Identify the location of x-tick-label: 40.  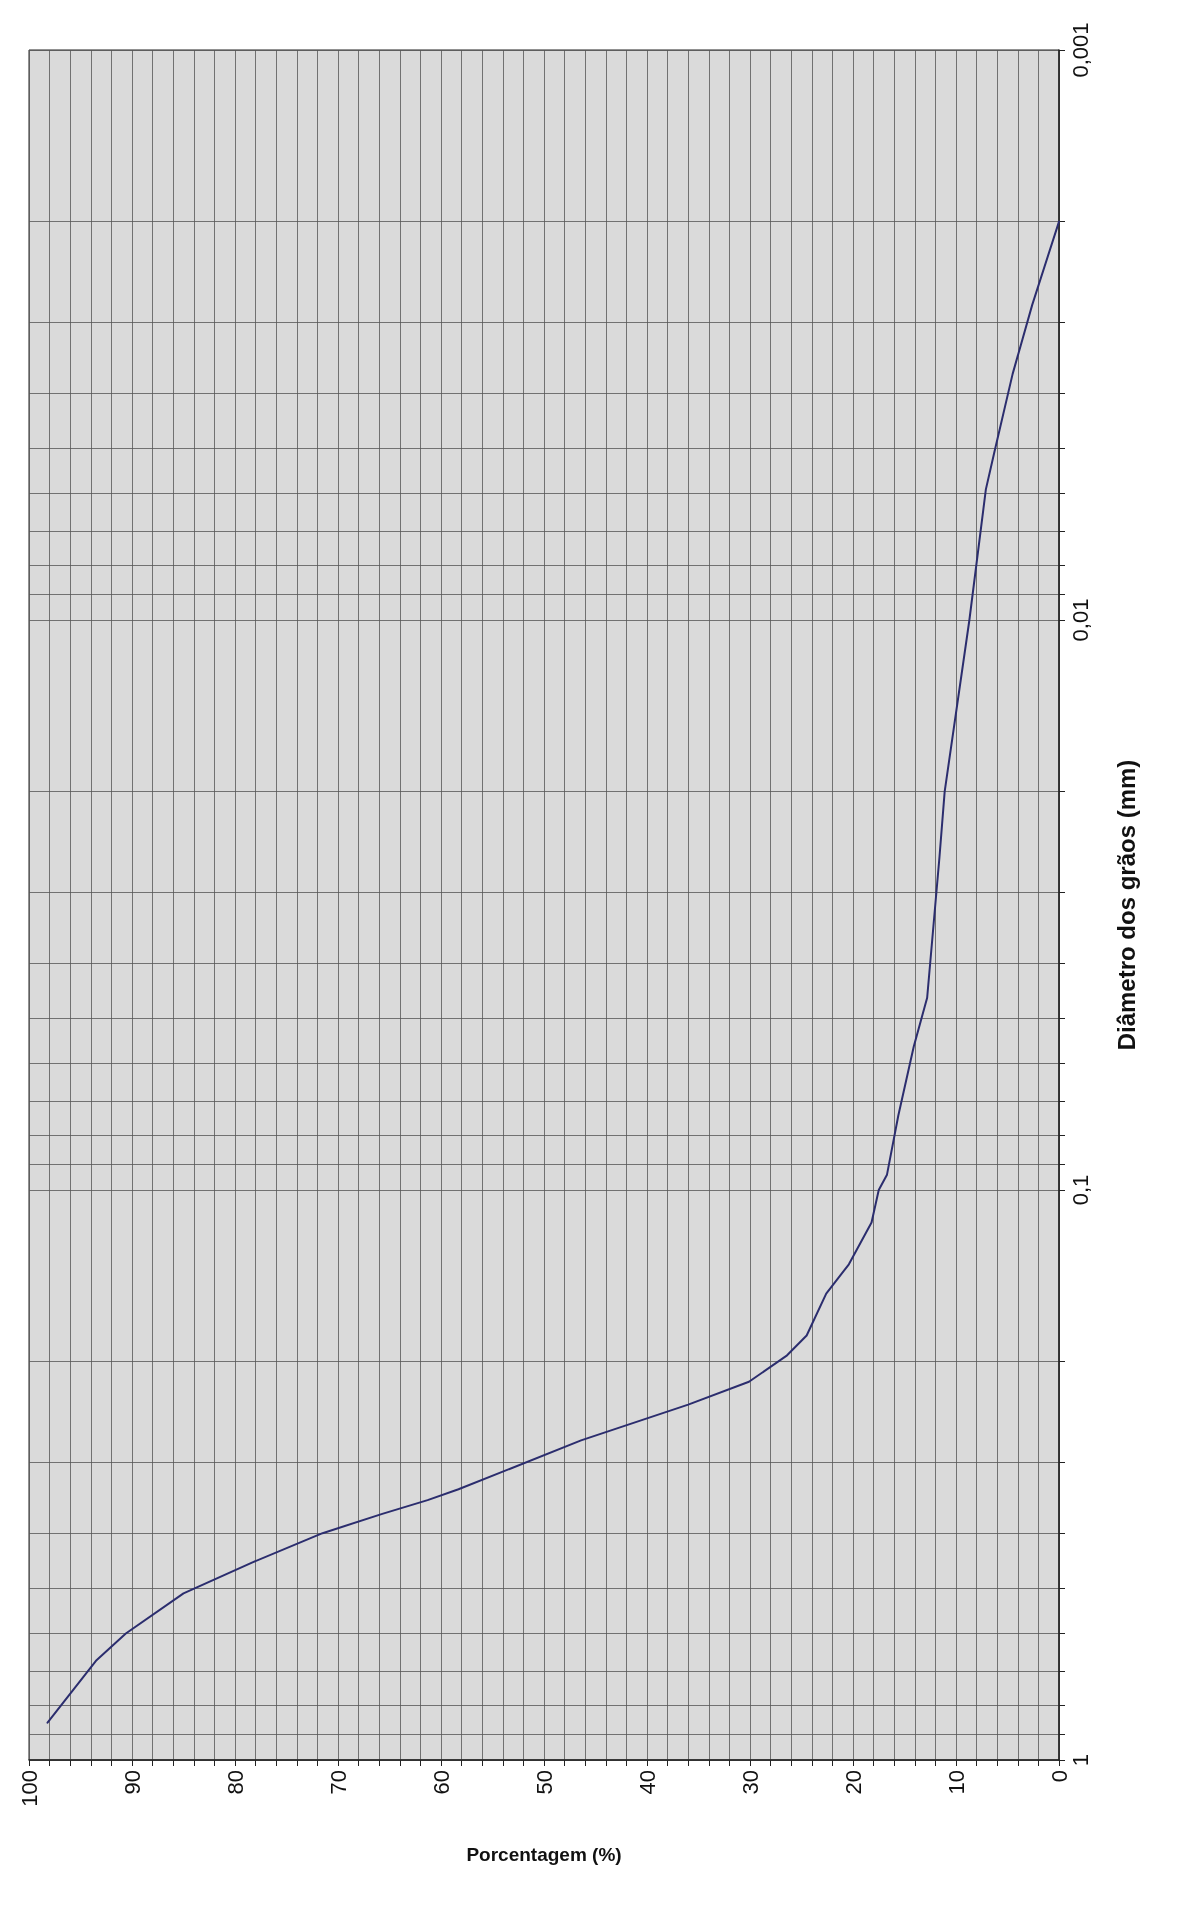
(647, 1782).